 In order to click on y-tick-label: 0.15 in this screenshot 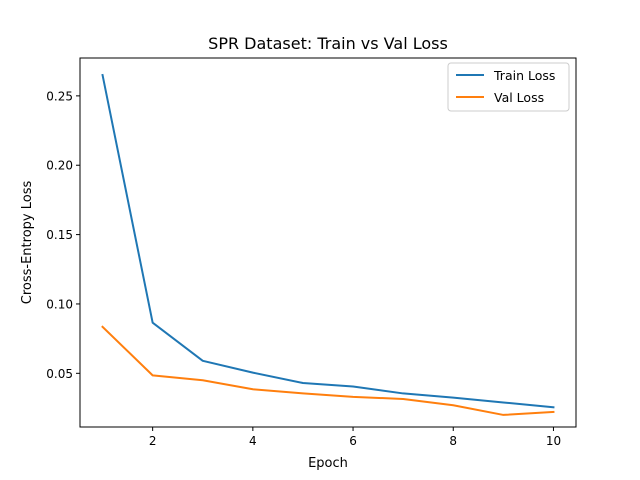, I will do `click(59, 235)`.